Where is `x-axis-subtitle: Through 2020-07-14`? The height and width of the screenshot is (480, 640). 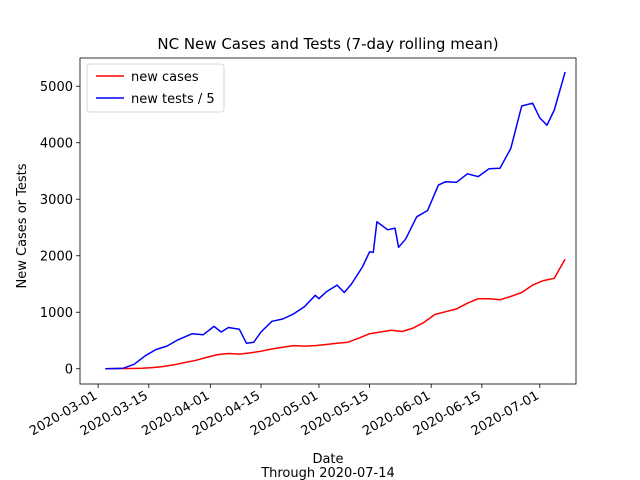
x-axis-subtitle: Through 2020-07-14 is located at coordinates (327, 473).